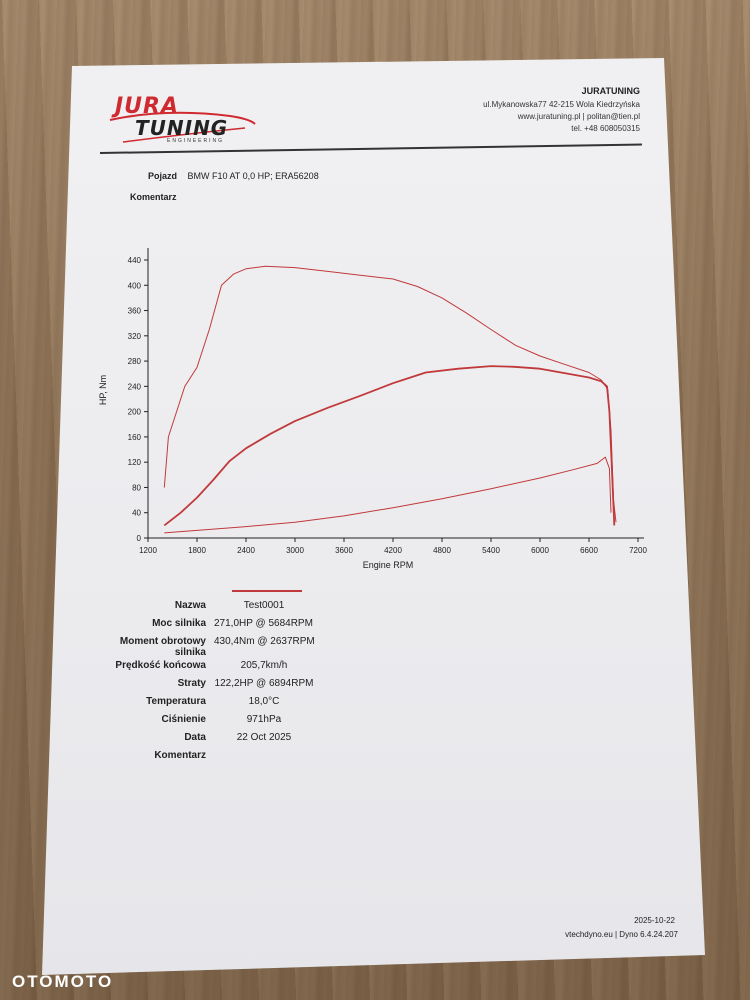 This screenshot has width=750, height=1000. I want to click on result-label: Temperatura, so click(176, 701).